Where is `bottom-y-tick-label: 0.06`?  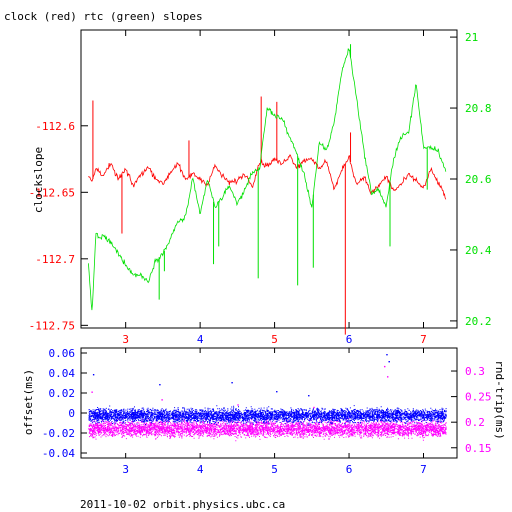 bottom-y-tick-label: 0.06 is located at coordinates (62, 353).